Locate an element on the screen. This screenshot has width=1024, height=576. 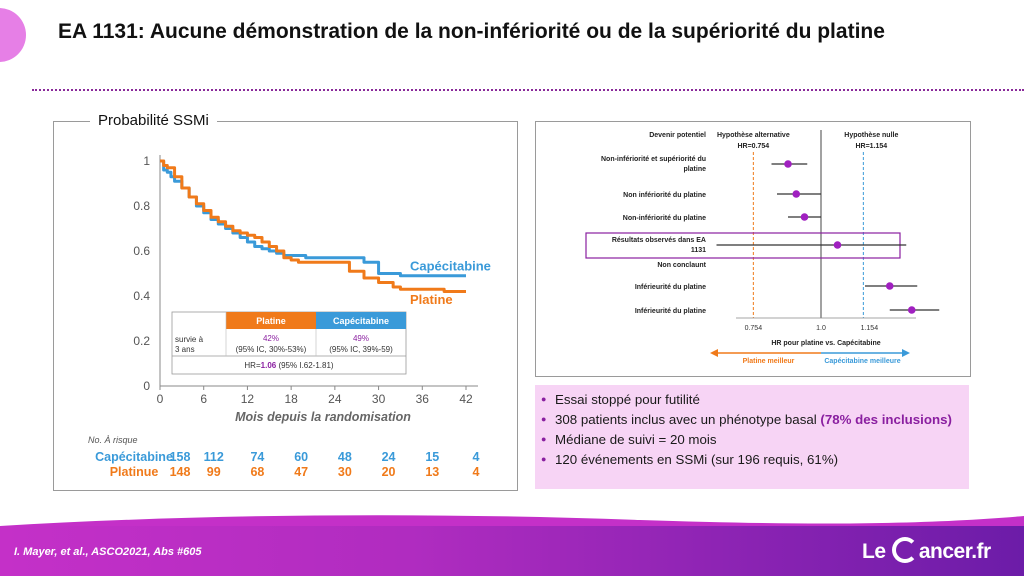
at-risk-value: 68 is located at coordinates (257, 472).